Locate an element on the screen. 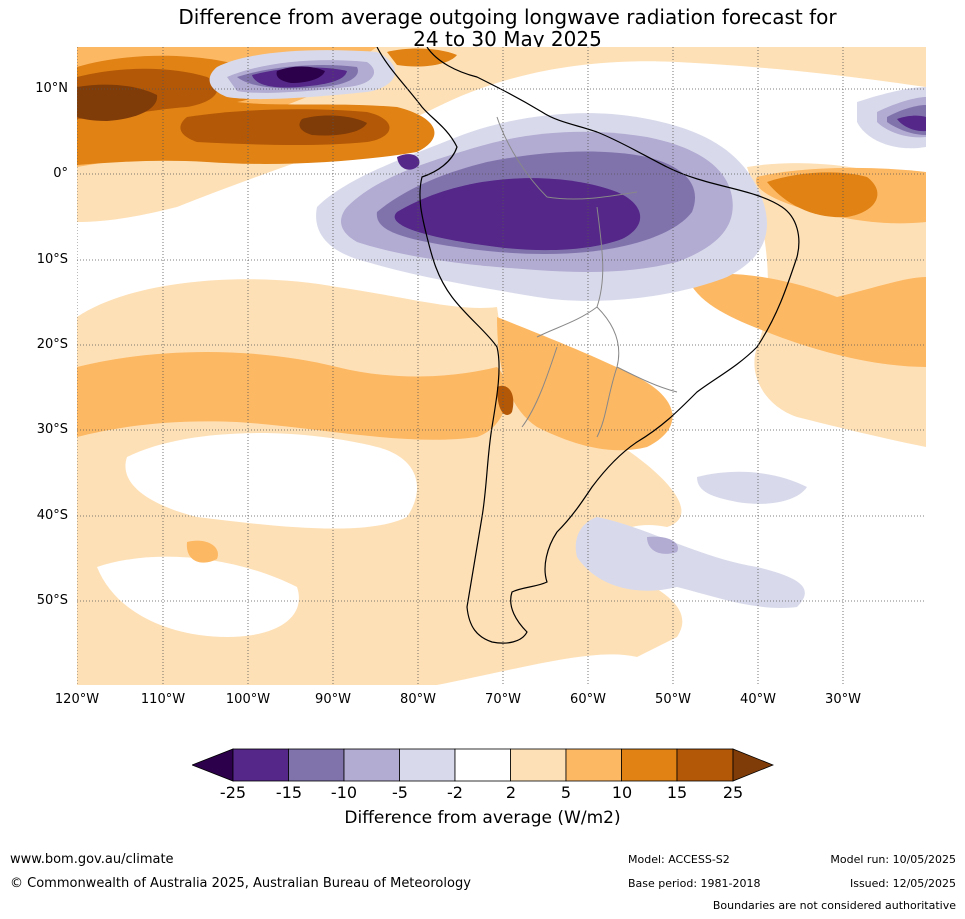  footer-base-period: Base period: 1981-2018 is located at coordinates (694, 883).